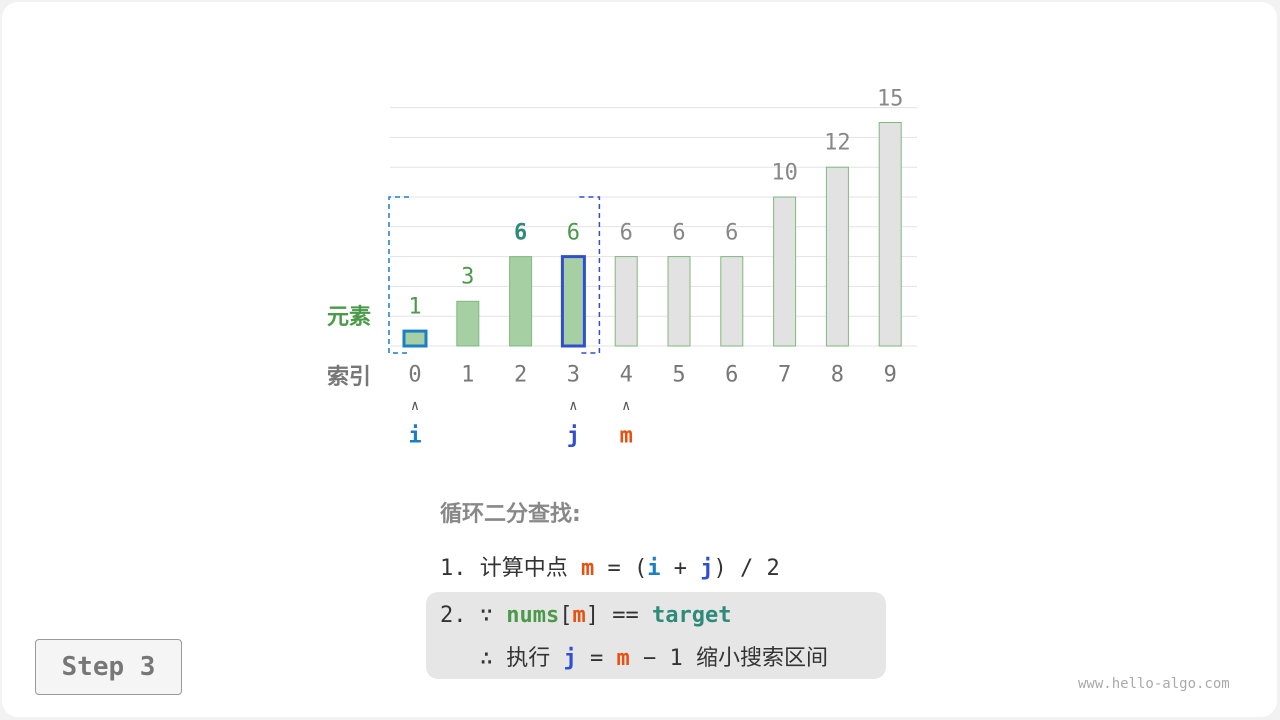 The width and height of the screenshot is (1280, 720). What do you see at coordinates (626, 375) in the screenshot?
I see `index-label: 4` at bounding box center [626, 375].